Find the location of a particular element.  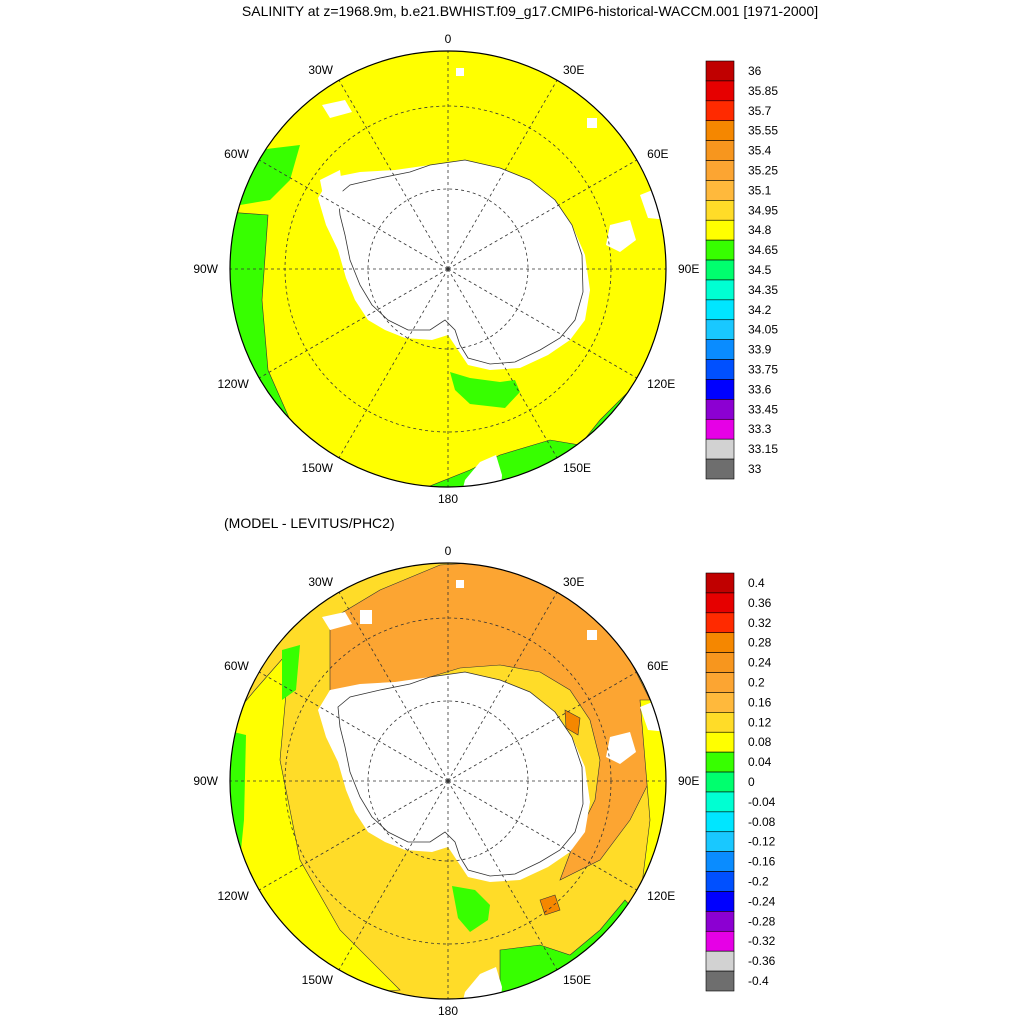

cbar1-label-5: 35.25 is located at coordinates (763, 170).